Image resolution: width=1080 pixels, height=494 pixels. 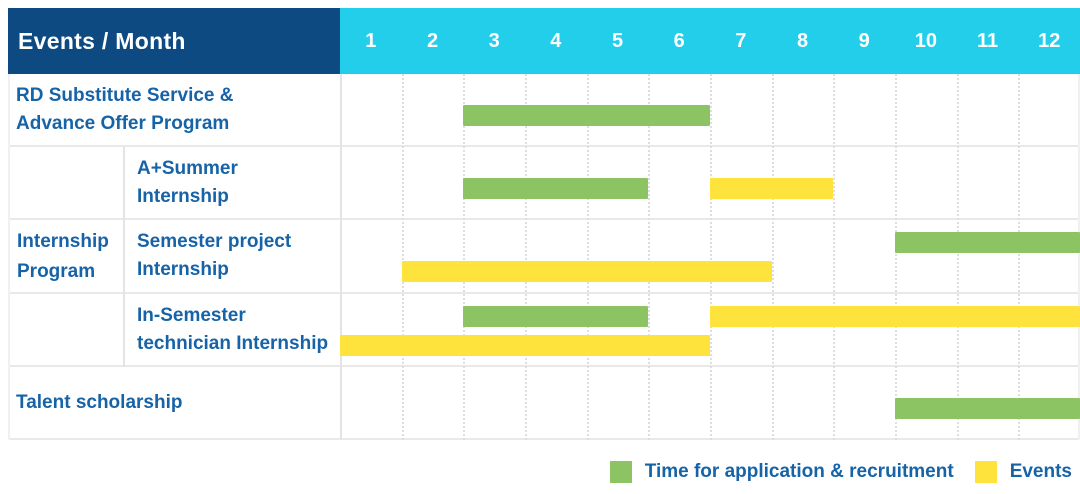 What do you see at coordinates (1049, 40) in the screenshot?
I see `month-header-label: 12` at bounding box center [1049, 40].